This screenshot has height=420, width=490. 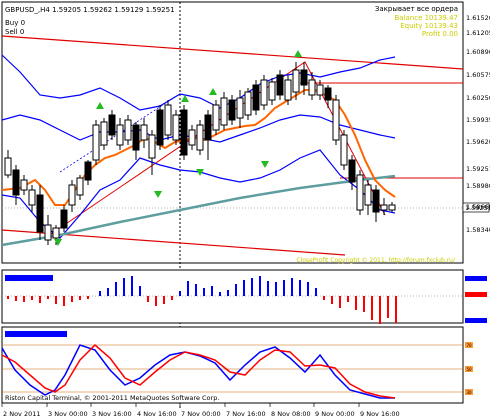 I want to click on oscillator-label-50: 50, so click(x=469, y=369).